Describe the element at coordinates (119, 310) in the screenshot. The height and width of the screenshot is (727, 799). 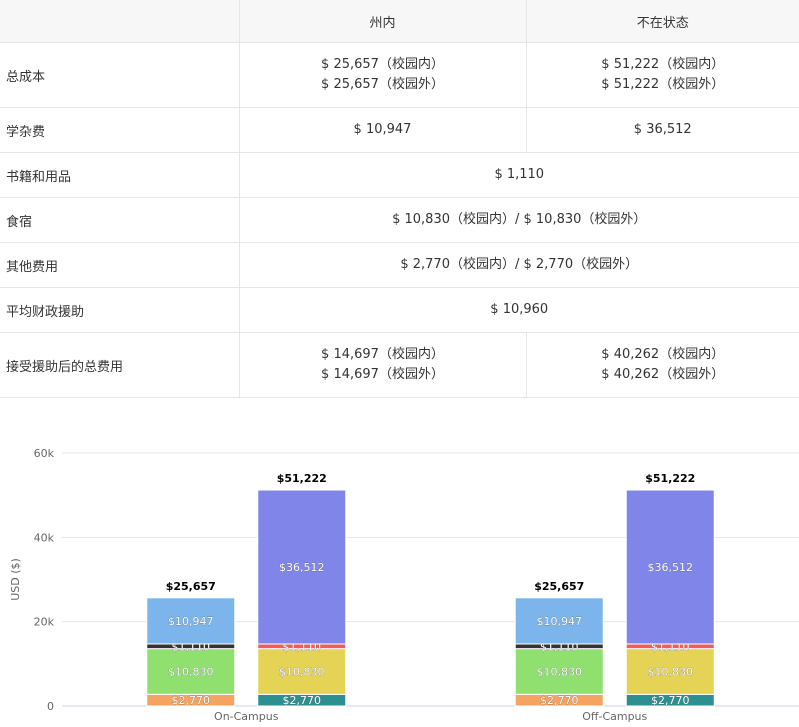
I see `row-label-aid: 平均财政援助` at that location.